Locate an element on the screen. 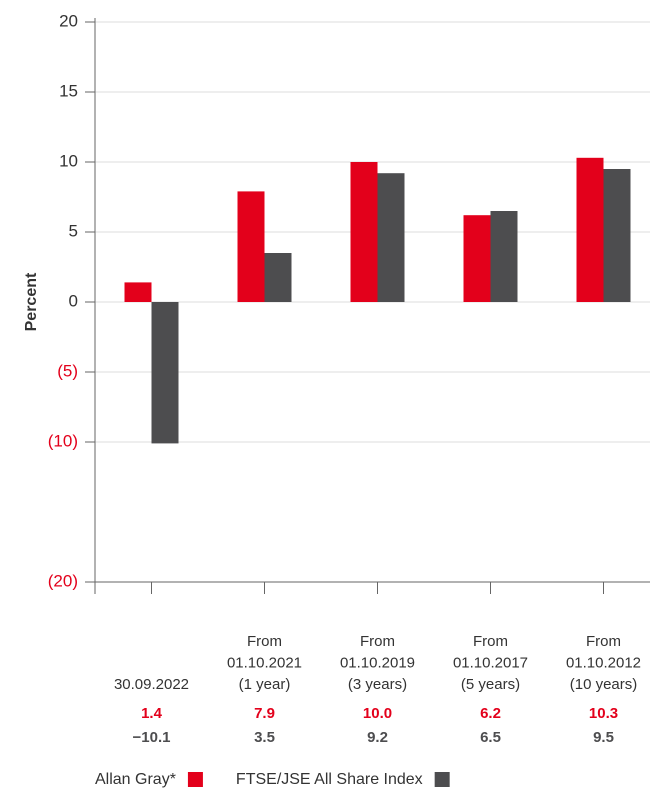 This screenshot has height=795, width=650. x-tick-label: (5 years) is located at coordinates (490, 684).